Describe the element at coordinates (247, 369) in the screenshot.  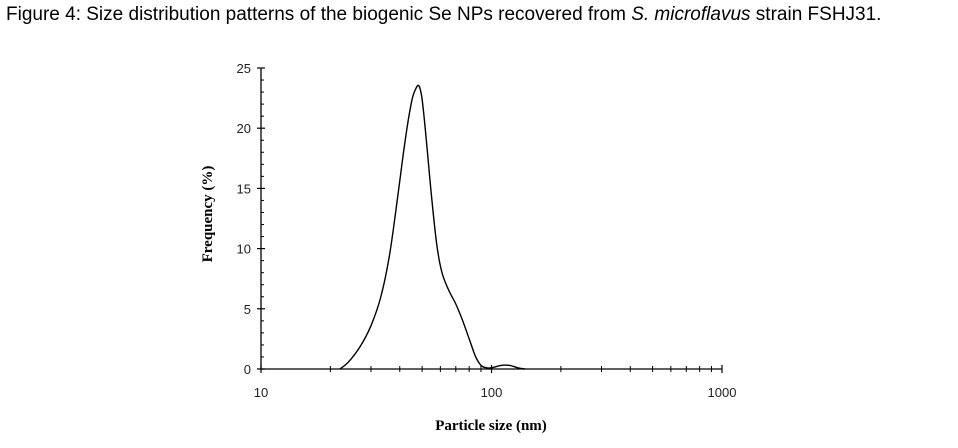
I see `y-tick-label: 0` at that location.